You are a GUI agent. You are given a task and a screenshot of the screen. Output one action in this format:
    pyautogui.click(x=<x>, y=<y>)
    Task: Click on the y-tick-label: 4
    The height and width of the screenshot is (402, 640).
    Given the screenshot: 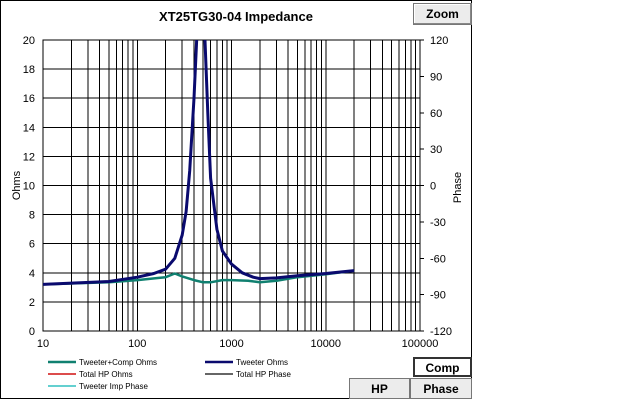 What is the action you would take?
    pyautogui.click(x=32, y=274)
    